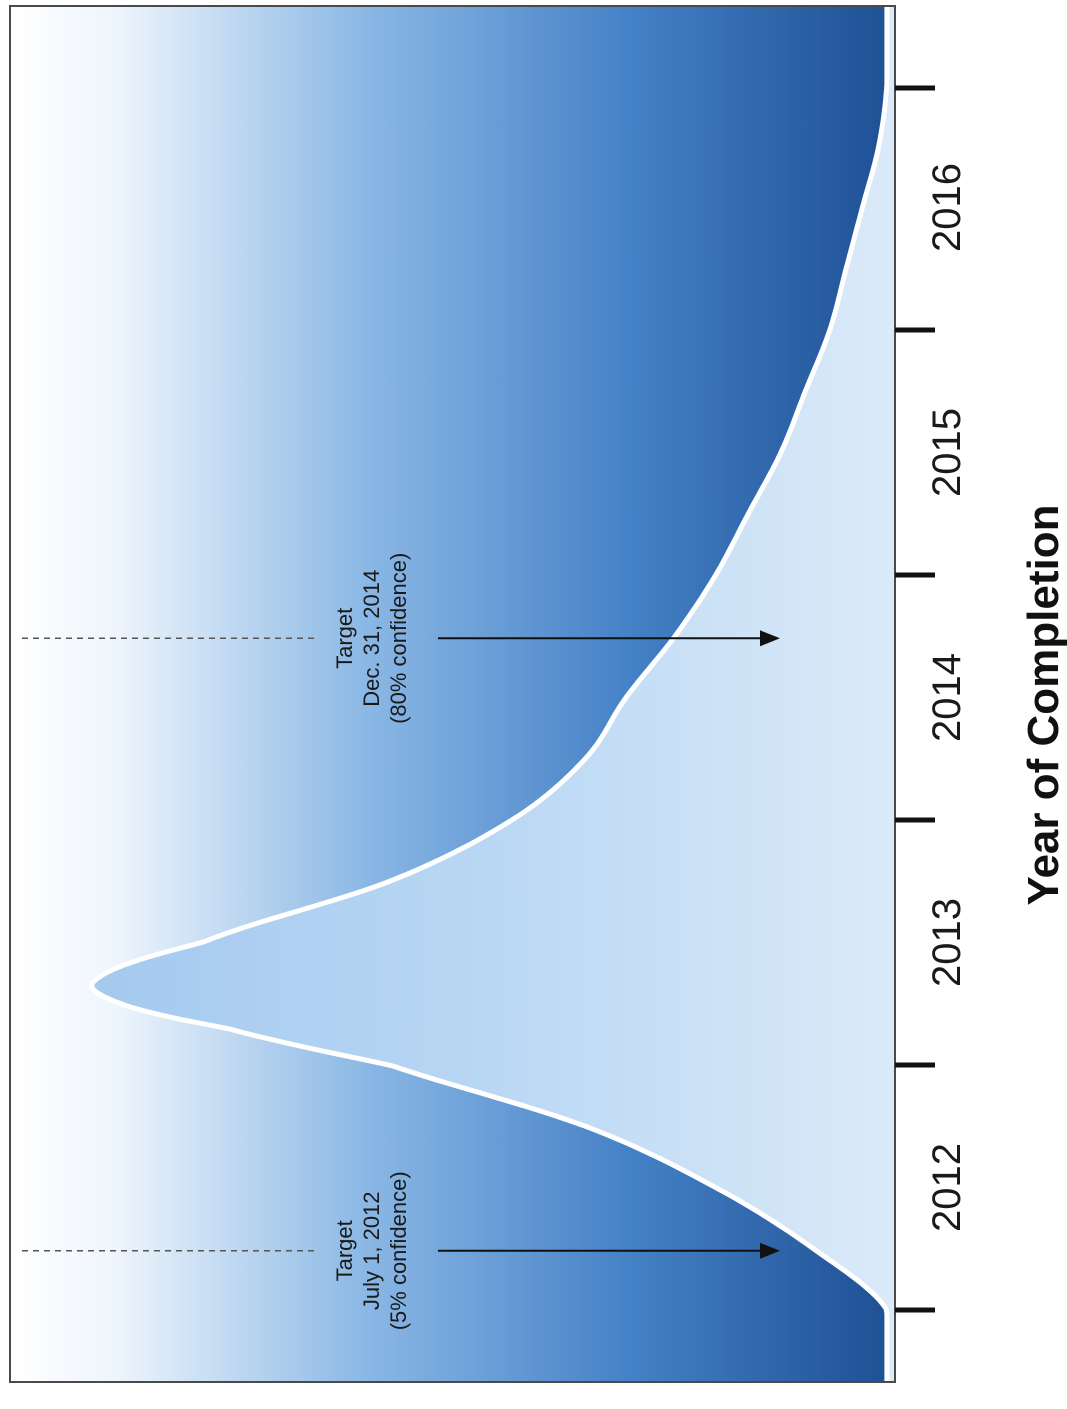  I want to click on x-axis: 2012 2013 2014 2015 2016, so click(932, 699).